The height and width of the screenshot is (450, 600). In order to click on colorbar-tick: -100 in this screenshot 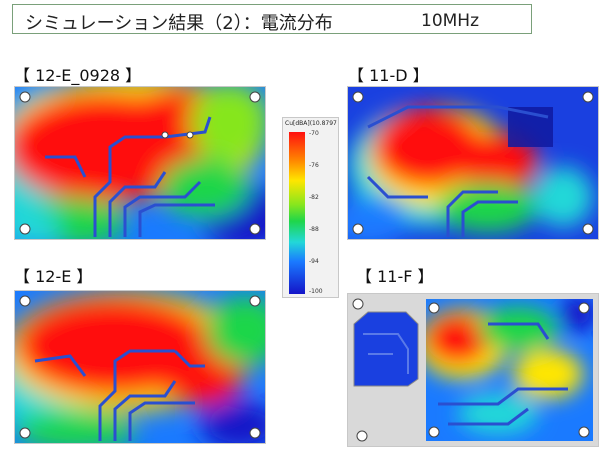, I will do `click(316, 291)`.